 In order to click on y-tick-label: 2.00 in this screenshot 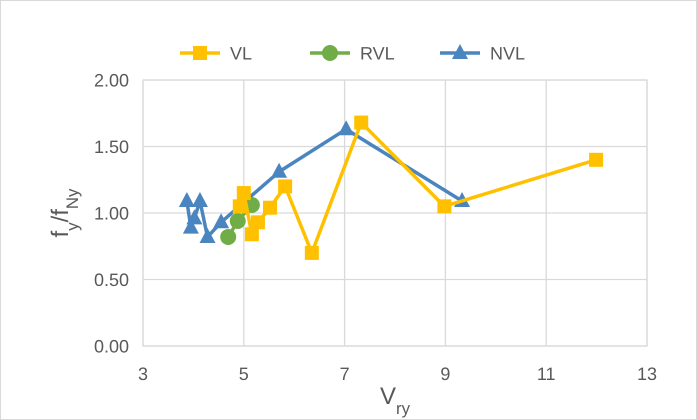, I will do `click(111, 80)`.